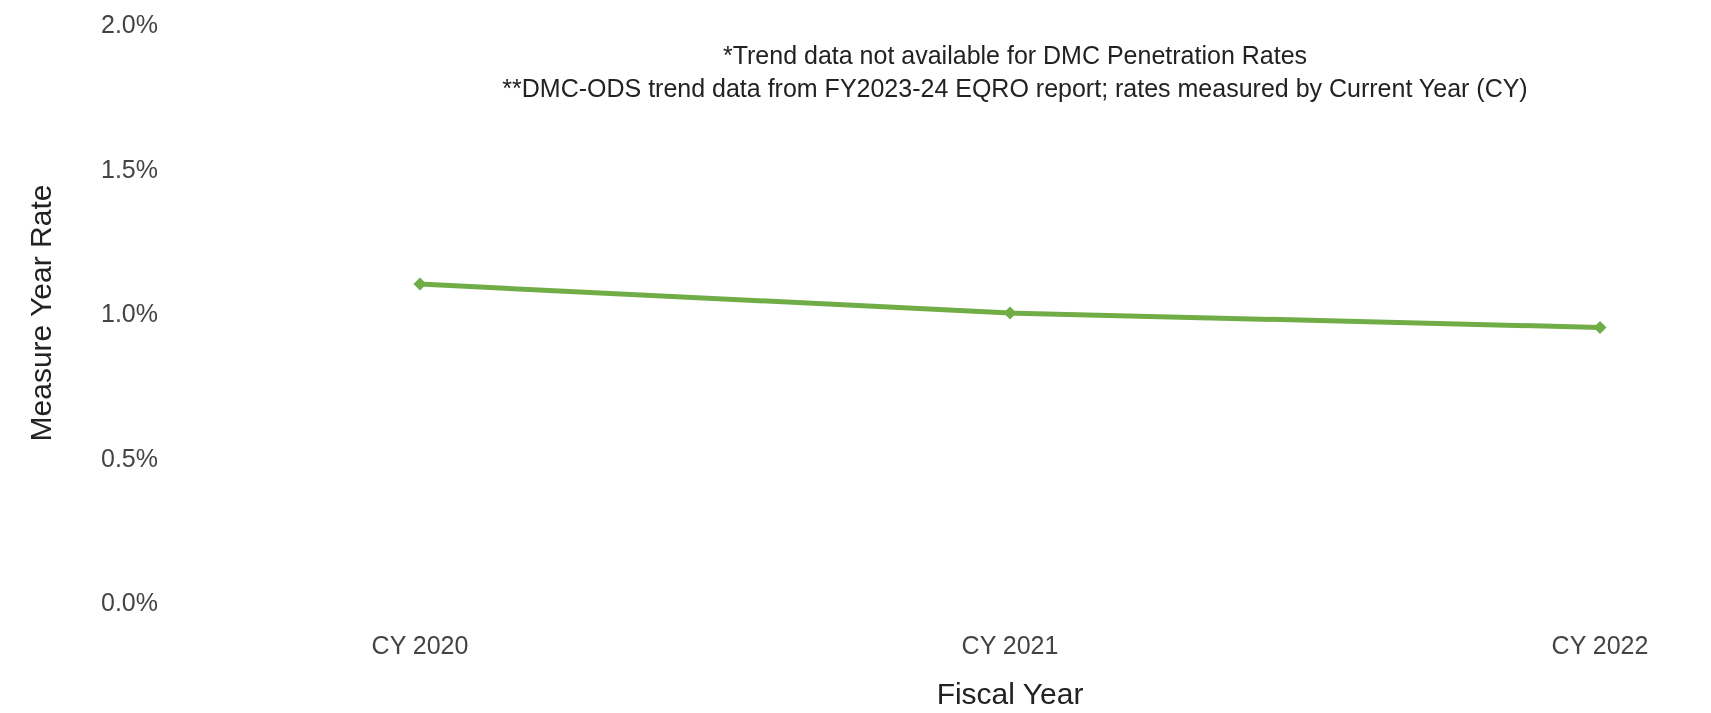 This screenshot has height=713, width=1711. Describe the element at coordinates (1010, 693) in the screenshot. I see `x-axis-title: Fiscal Year` at that location.